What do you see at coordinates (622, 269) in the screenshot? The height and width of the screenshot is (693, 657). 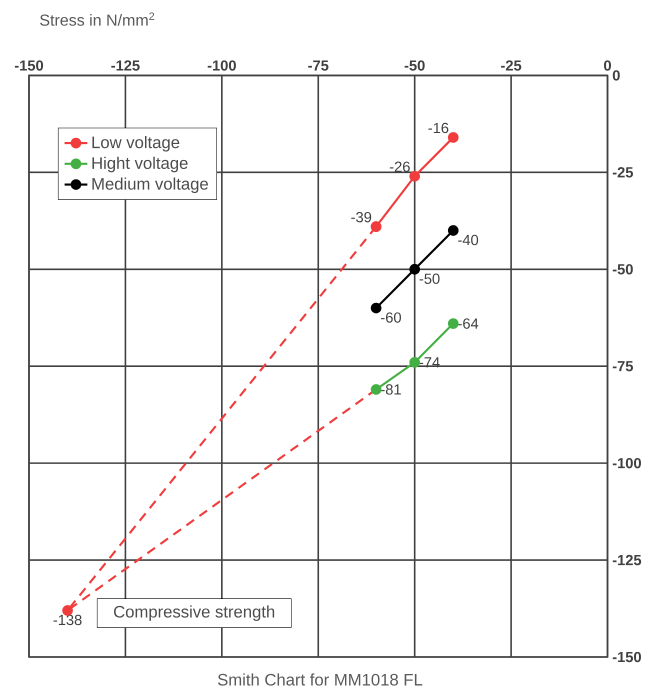 I see `y-tick-label: -50` at bounding box center [622, 269].